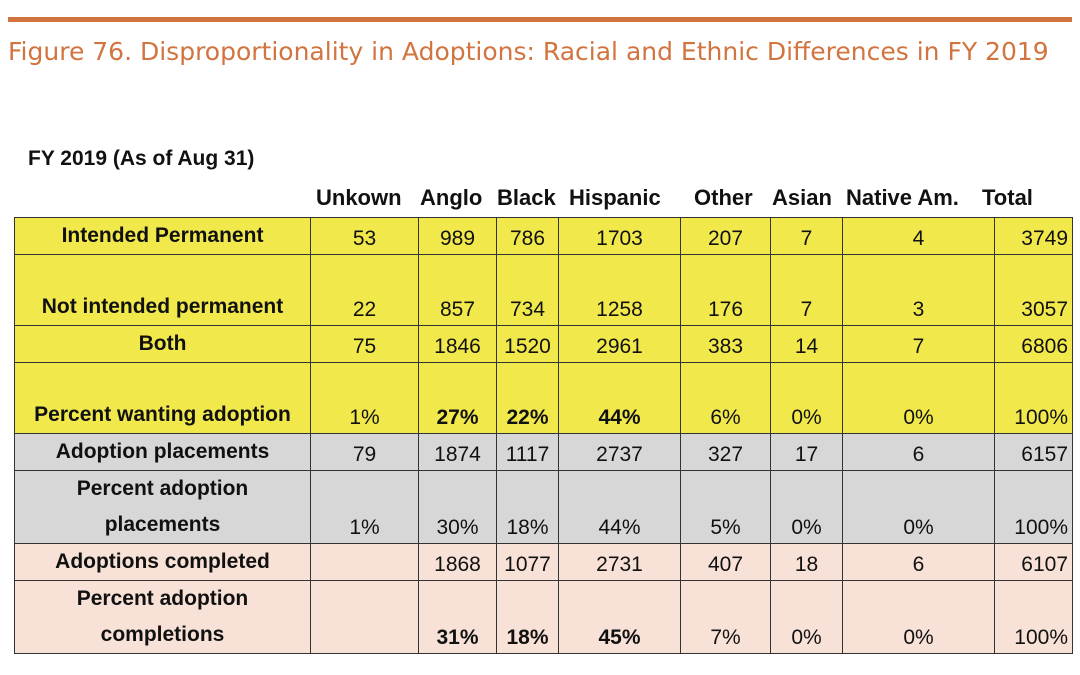 This screenshot has width=1080, height=675. Describe the element at coordinates (162, 452) in the screenshot. I see `row-label: Adoption placements` at that location.